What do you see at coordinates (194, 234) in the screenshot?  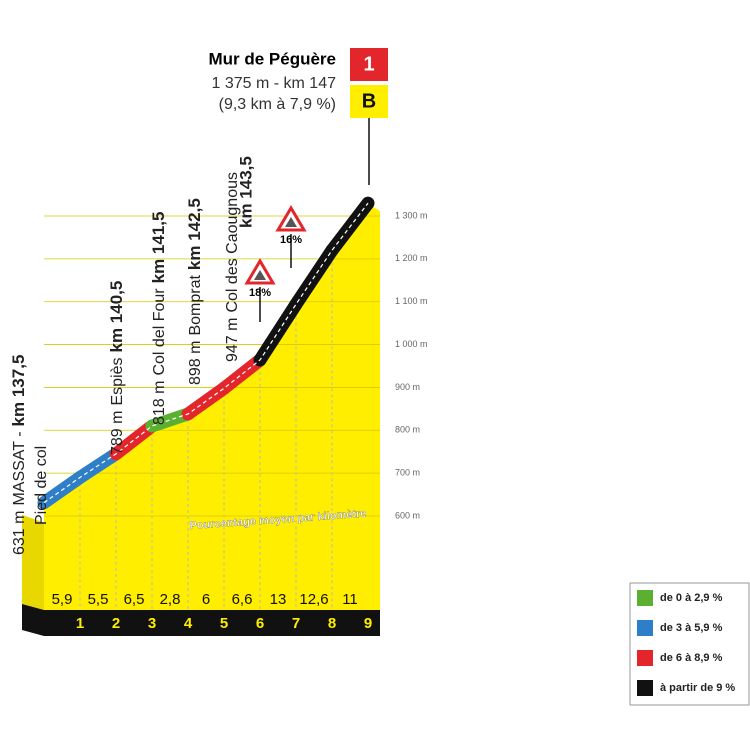 I see `waypoint-km: km 142,5` at bounding box center [194, 234].